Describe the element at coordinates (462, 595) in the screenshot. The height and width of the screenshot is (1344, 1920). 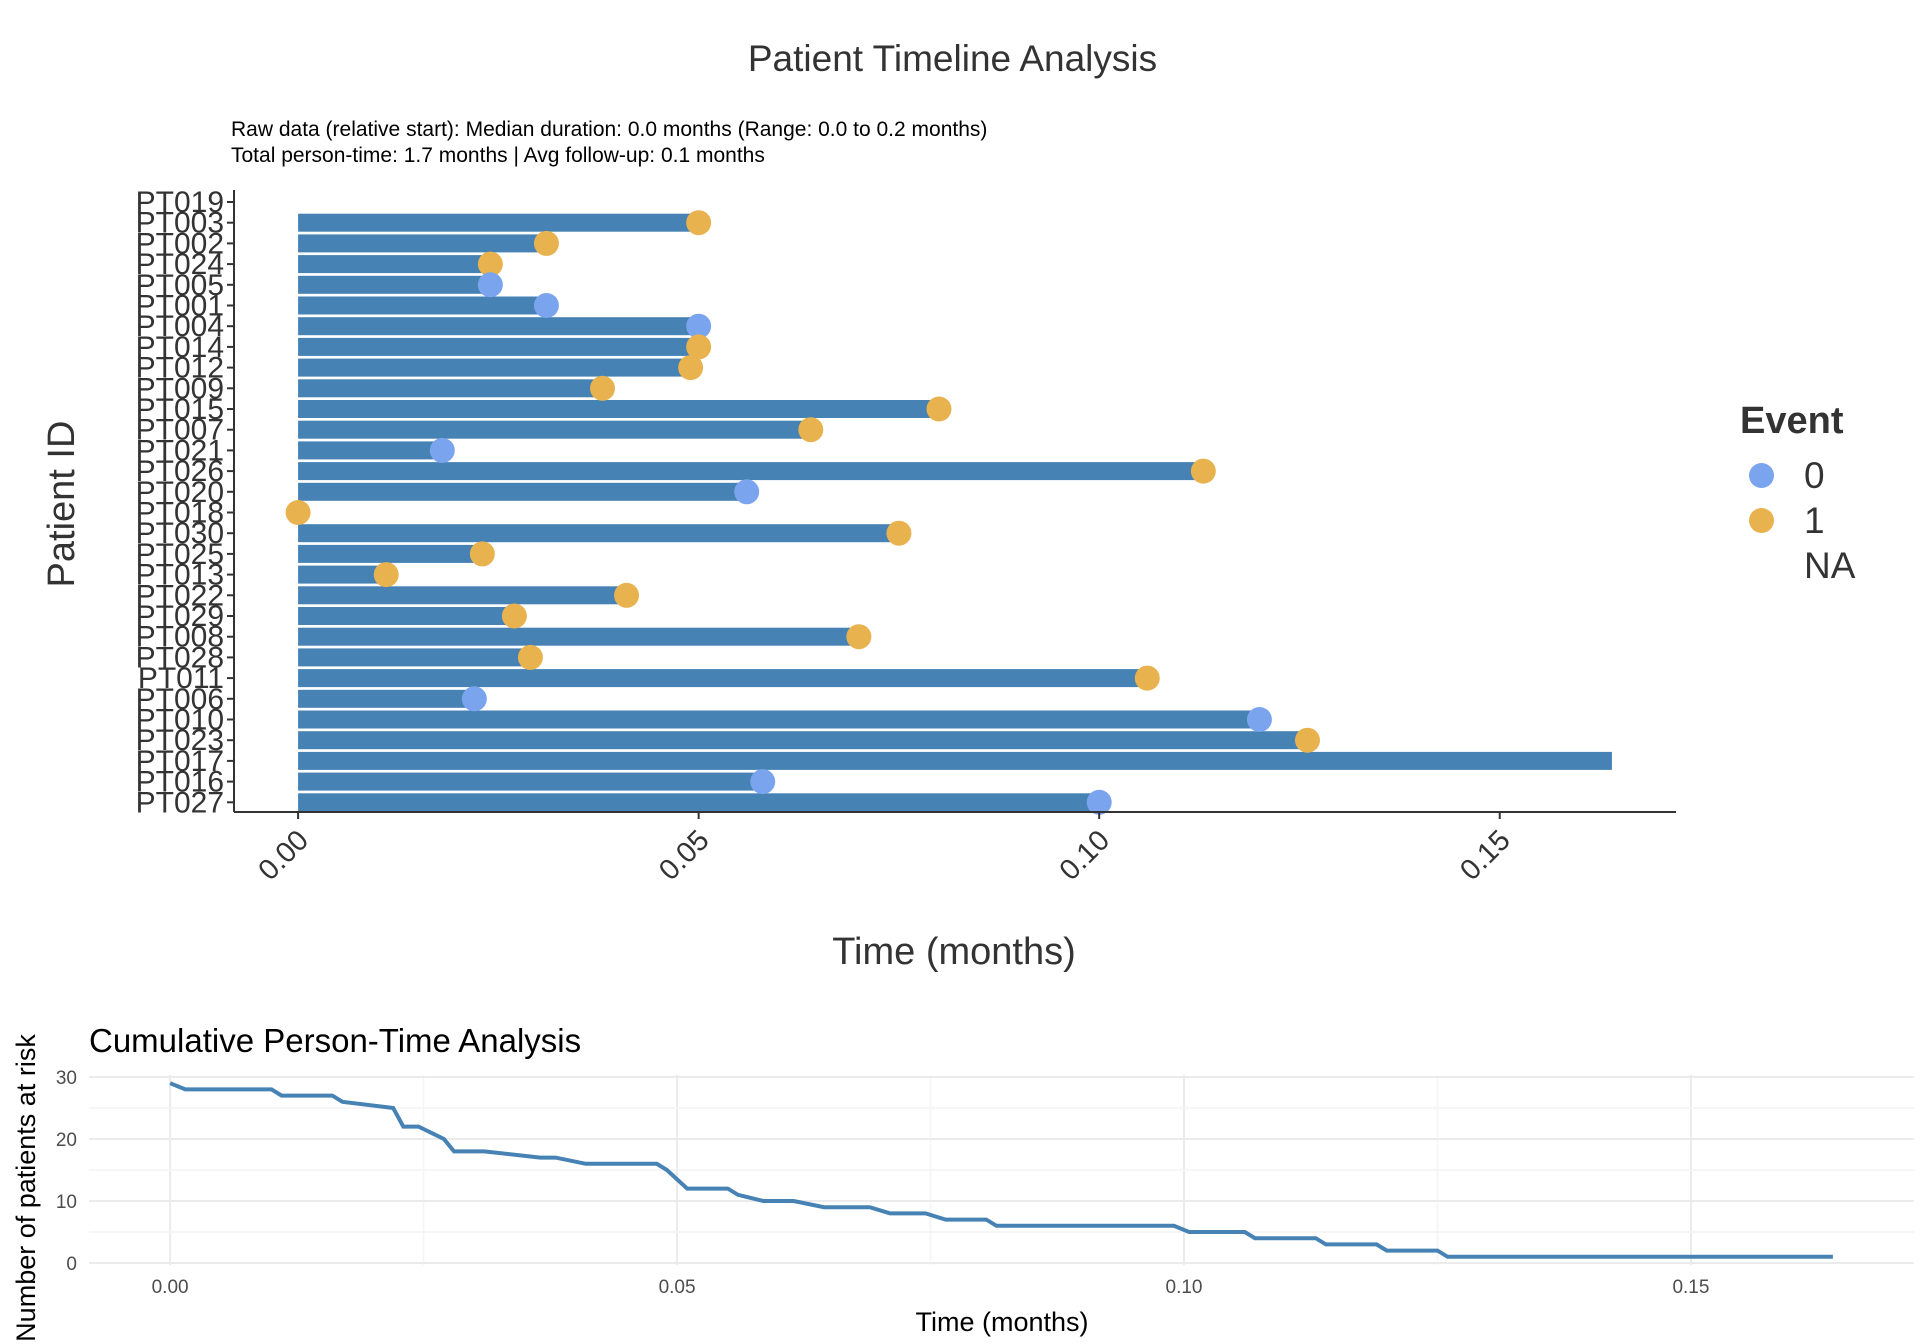
I see `timeline-bar-pt022` at that location.